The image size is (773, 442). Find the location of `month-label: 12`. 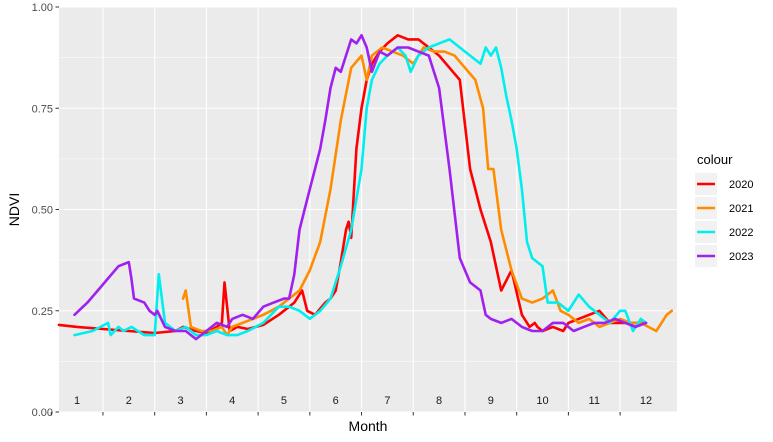

month-label: 12 is located at coordinates (646, 401).